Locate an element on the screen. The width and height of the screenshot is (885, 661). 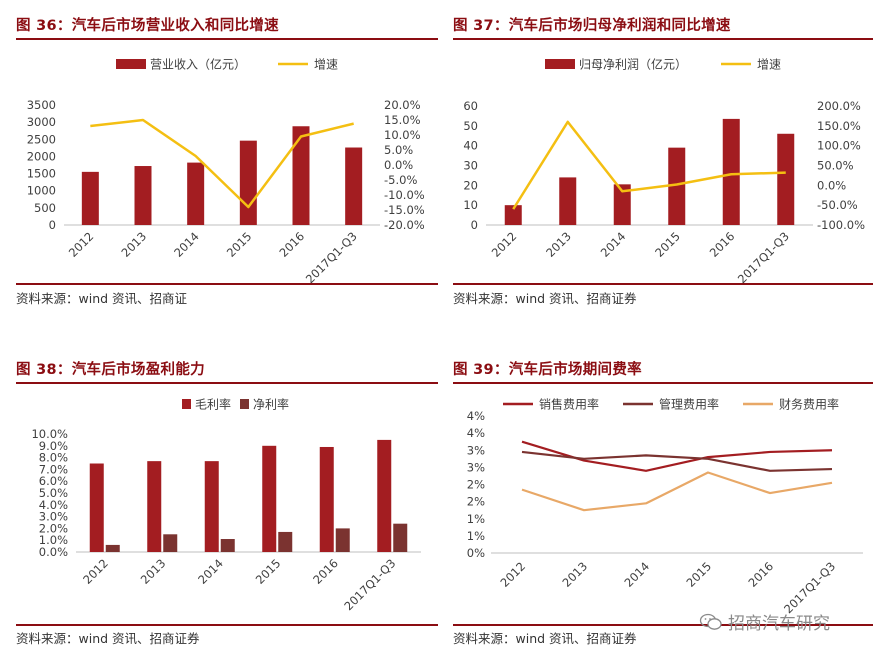
y-tick-label-left: 1000 is located at coordinates (41, 191).